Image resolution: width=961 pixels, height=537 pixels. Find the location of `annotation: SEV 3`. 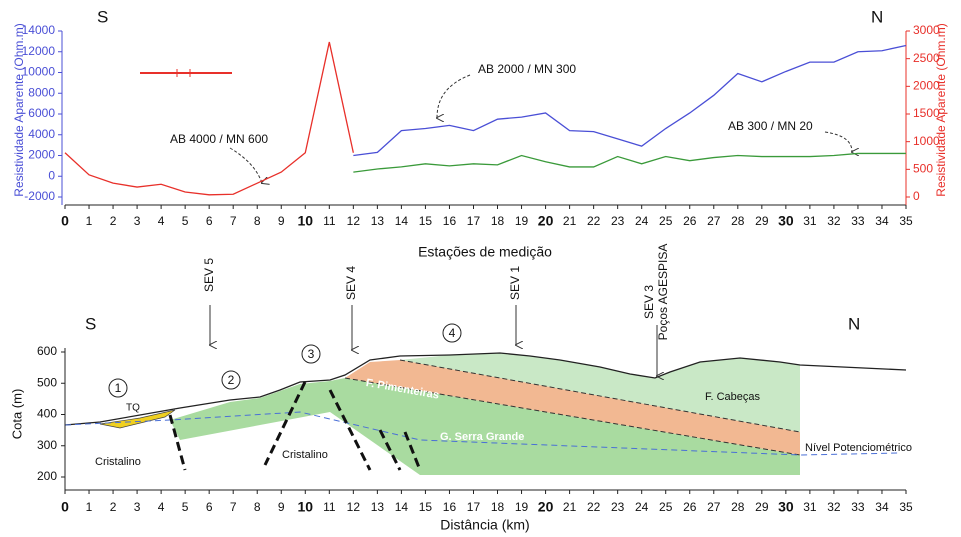

annotation: SEV 3 is located at coordinates (649, 302).